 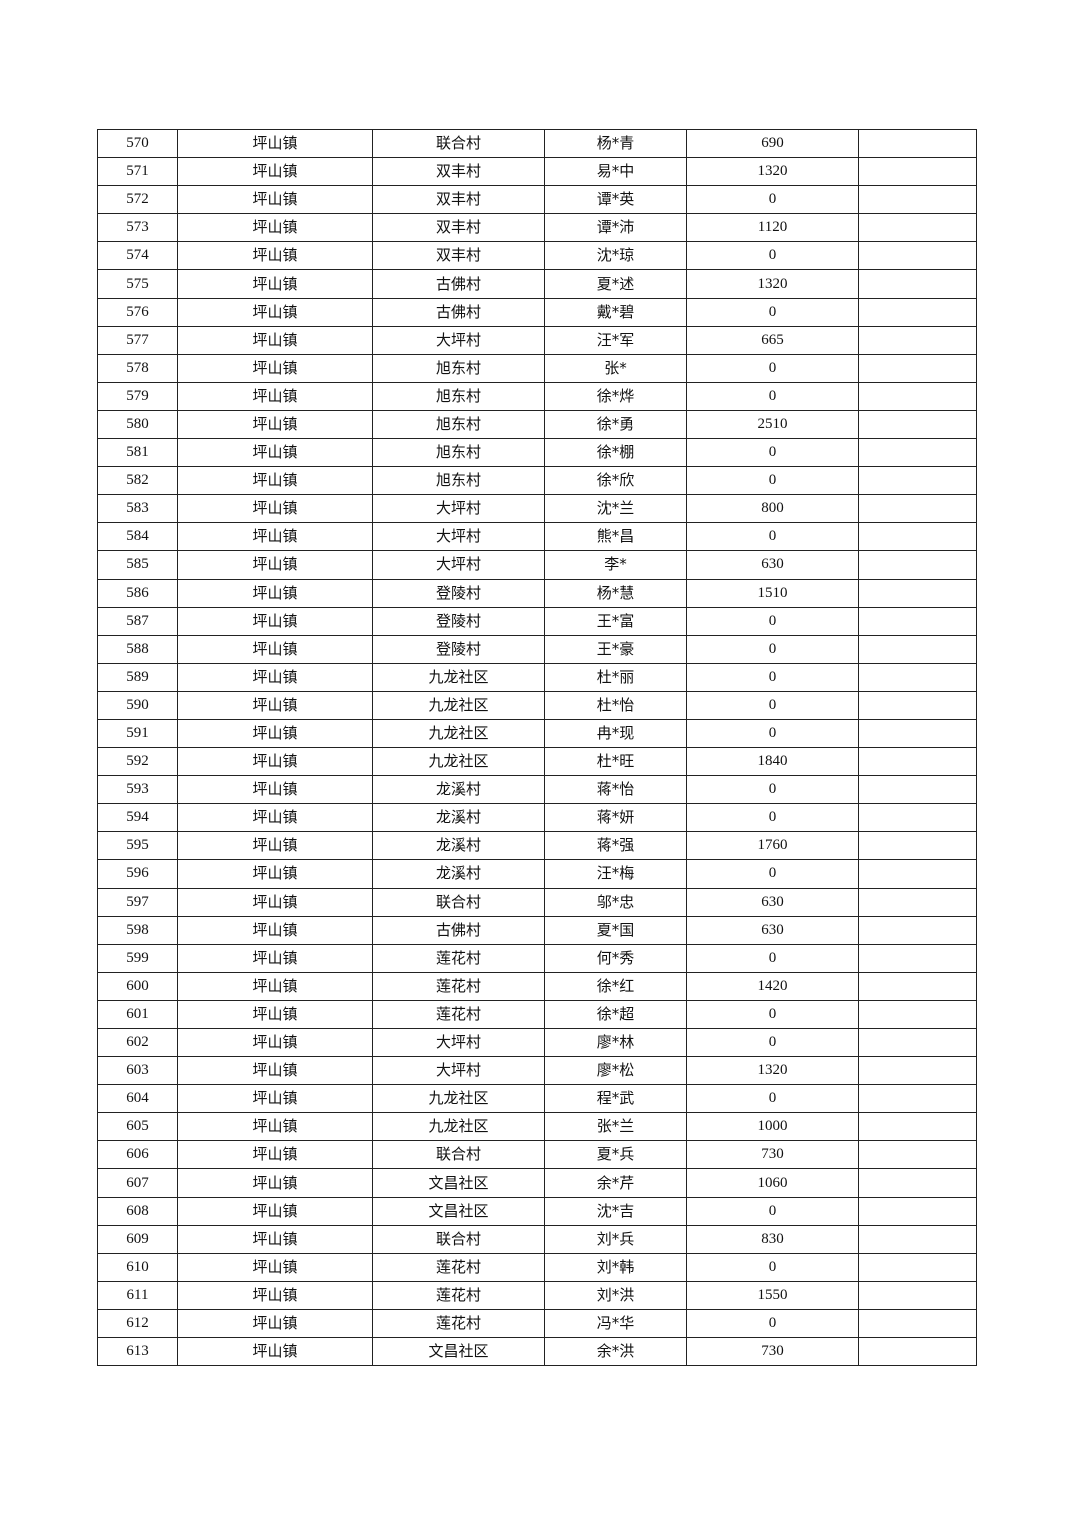 I want to click on name-cell: 刘*兵, so click(x=615, y=1239).